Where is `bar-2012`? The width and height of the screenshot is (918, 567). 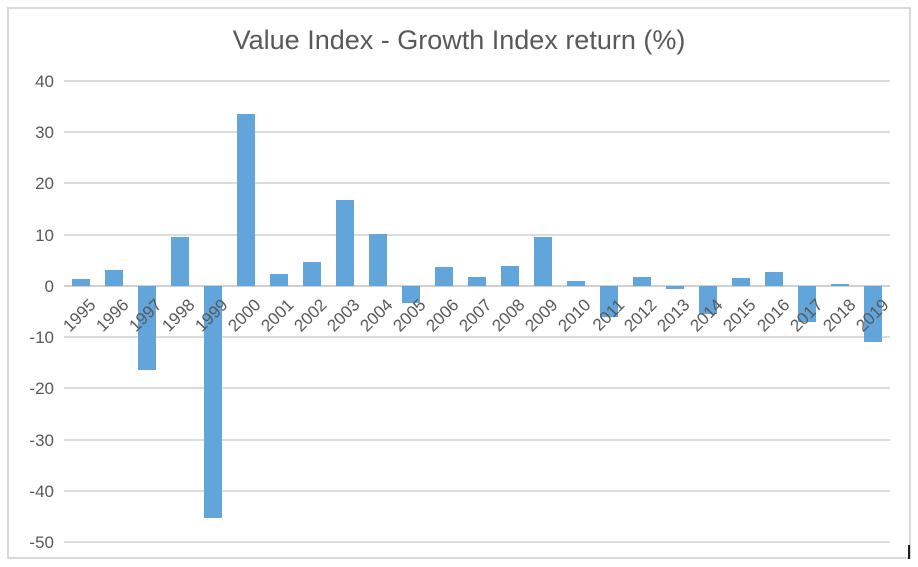 bar-2012 is located at coordinates (642, 281).